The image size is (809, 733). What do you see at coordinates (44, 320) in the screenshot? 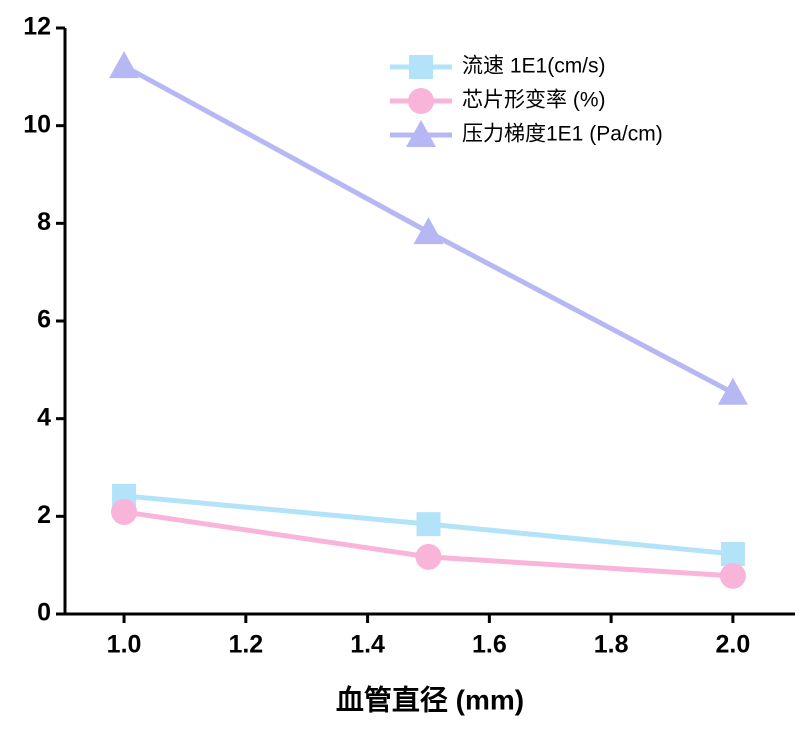
I see `y-tick-label: 6` at bounding box center [44, 320].